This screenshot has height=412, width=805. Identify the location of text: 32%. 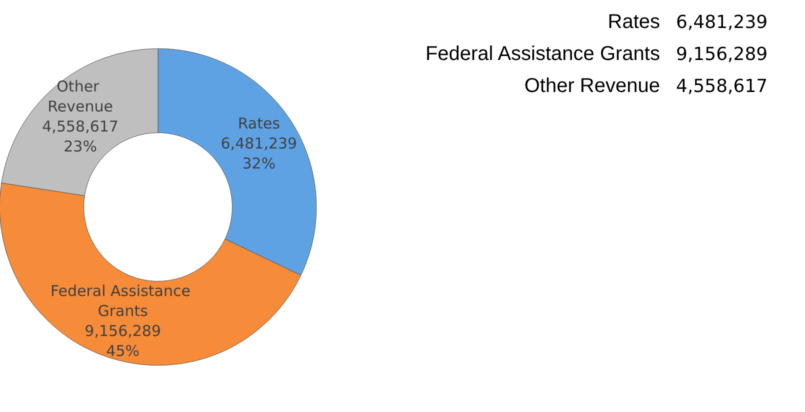
(259, 163).